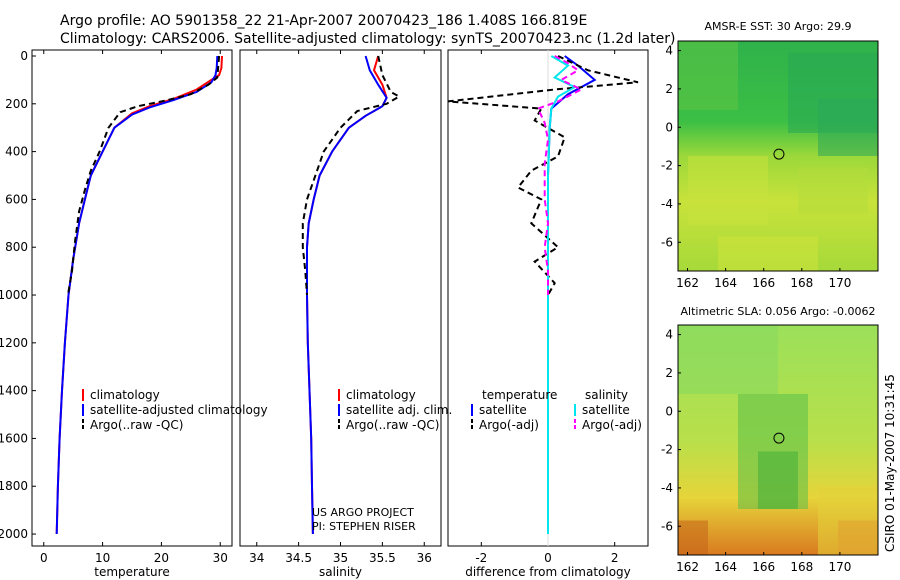  Describe the element at coordinates (16, 152) in the screenshot. I see `temperature-ytick-label: 400` at that location.